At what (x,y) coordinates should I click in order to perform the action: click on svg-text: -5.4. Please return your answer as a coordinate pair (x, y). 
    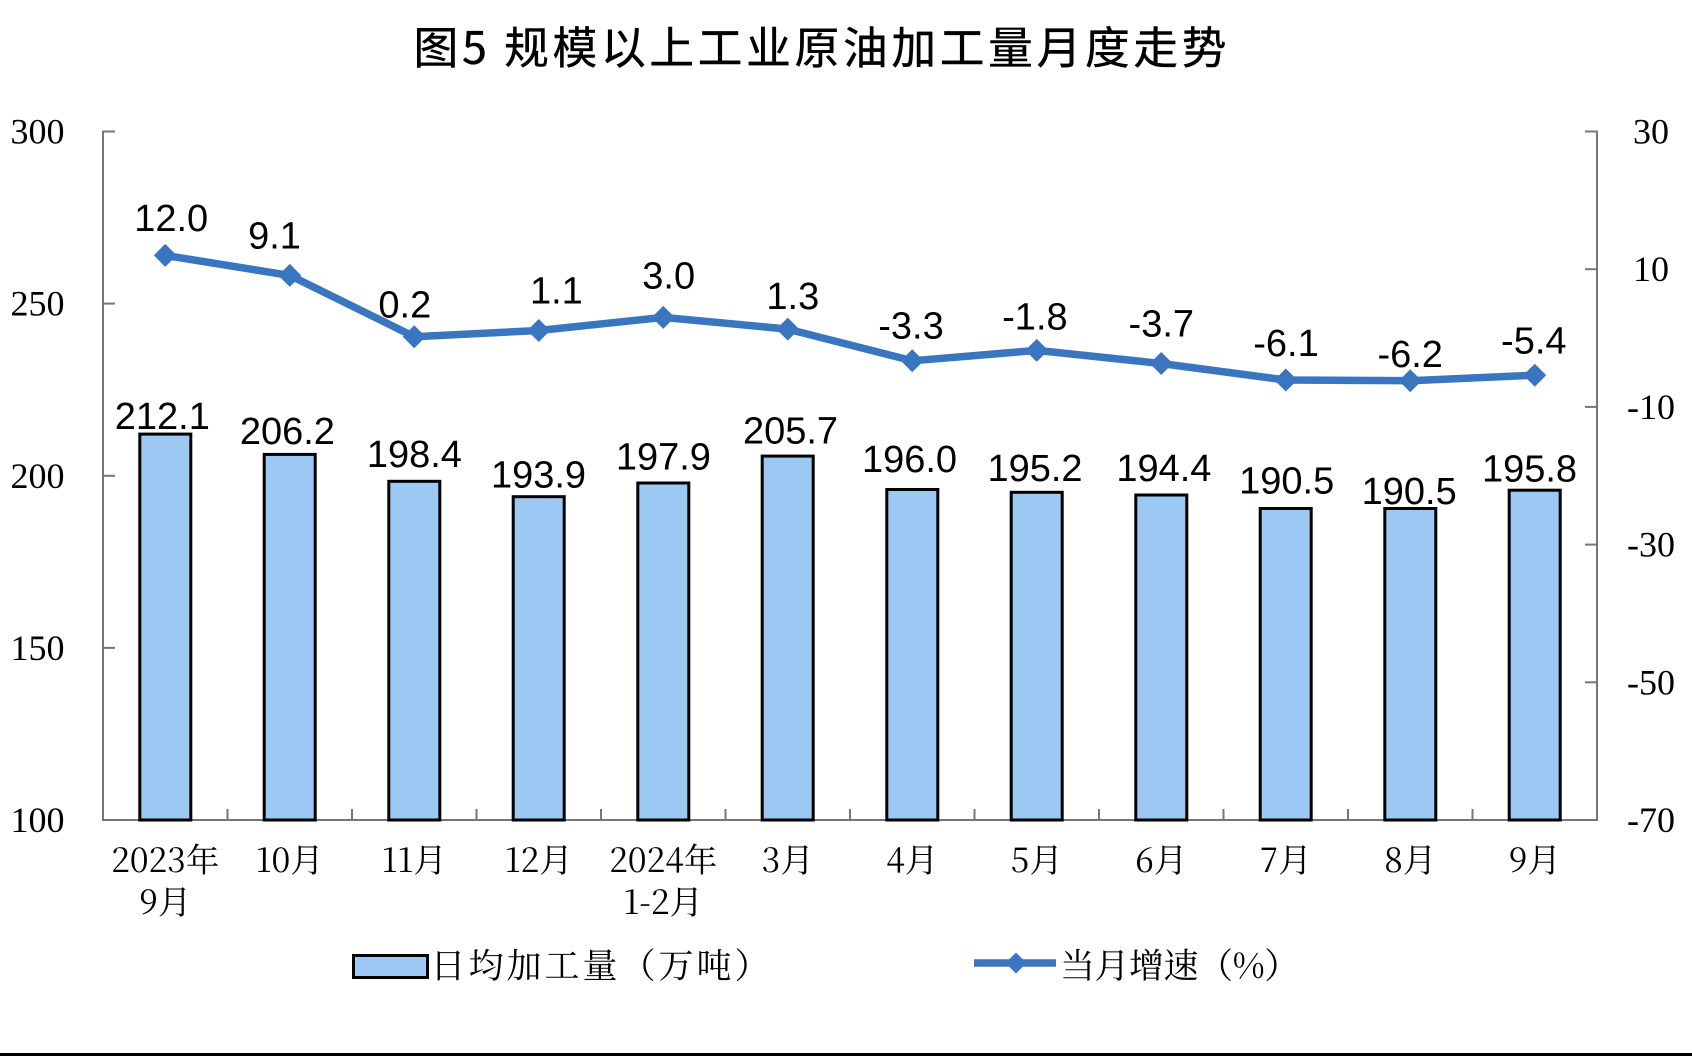
    Looking at the image, I should click on (1533, 341).